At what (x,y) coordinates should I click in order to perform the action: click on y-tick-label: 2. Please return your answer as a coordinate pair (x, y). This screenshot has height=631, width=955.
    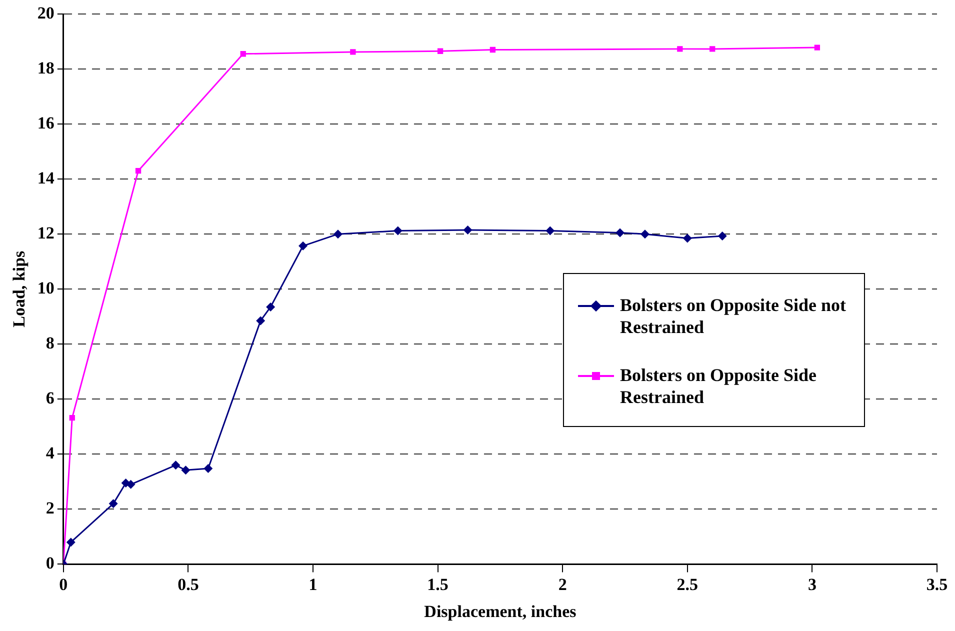
    Looking at the image, I should click on (50, 508).